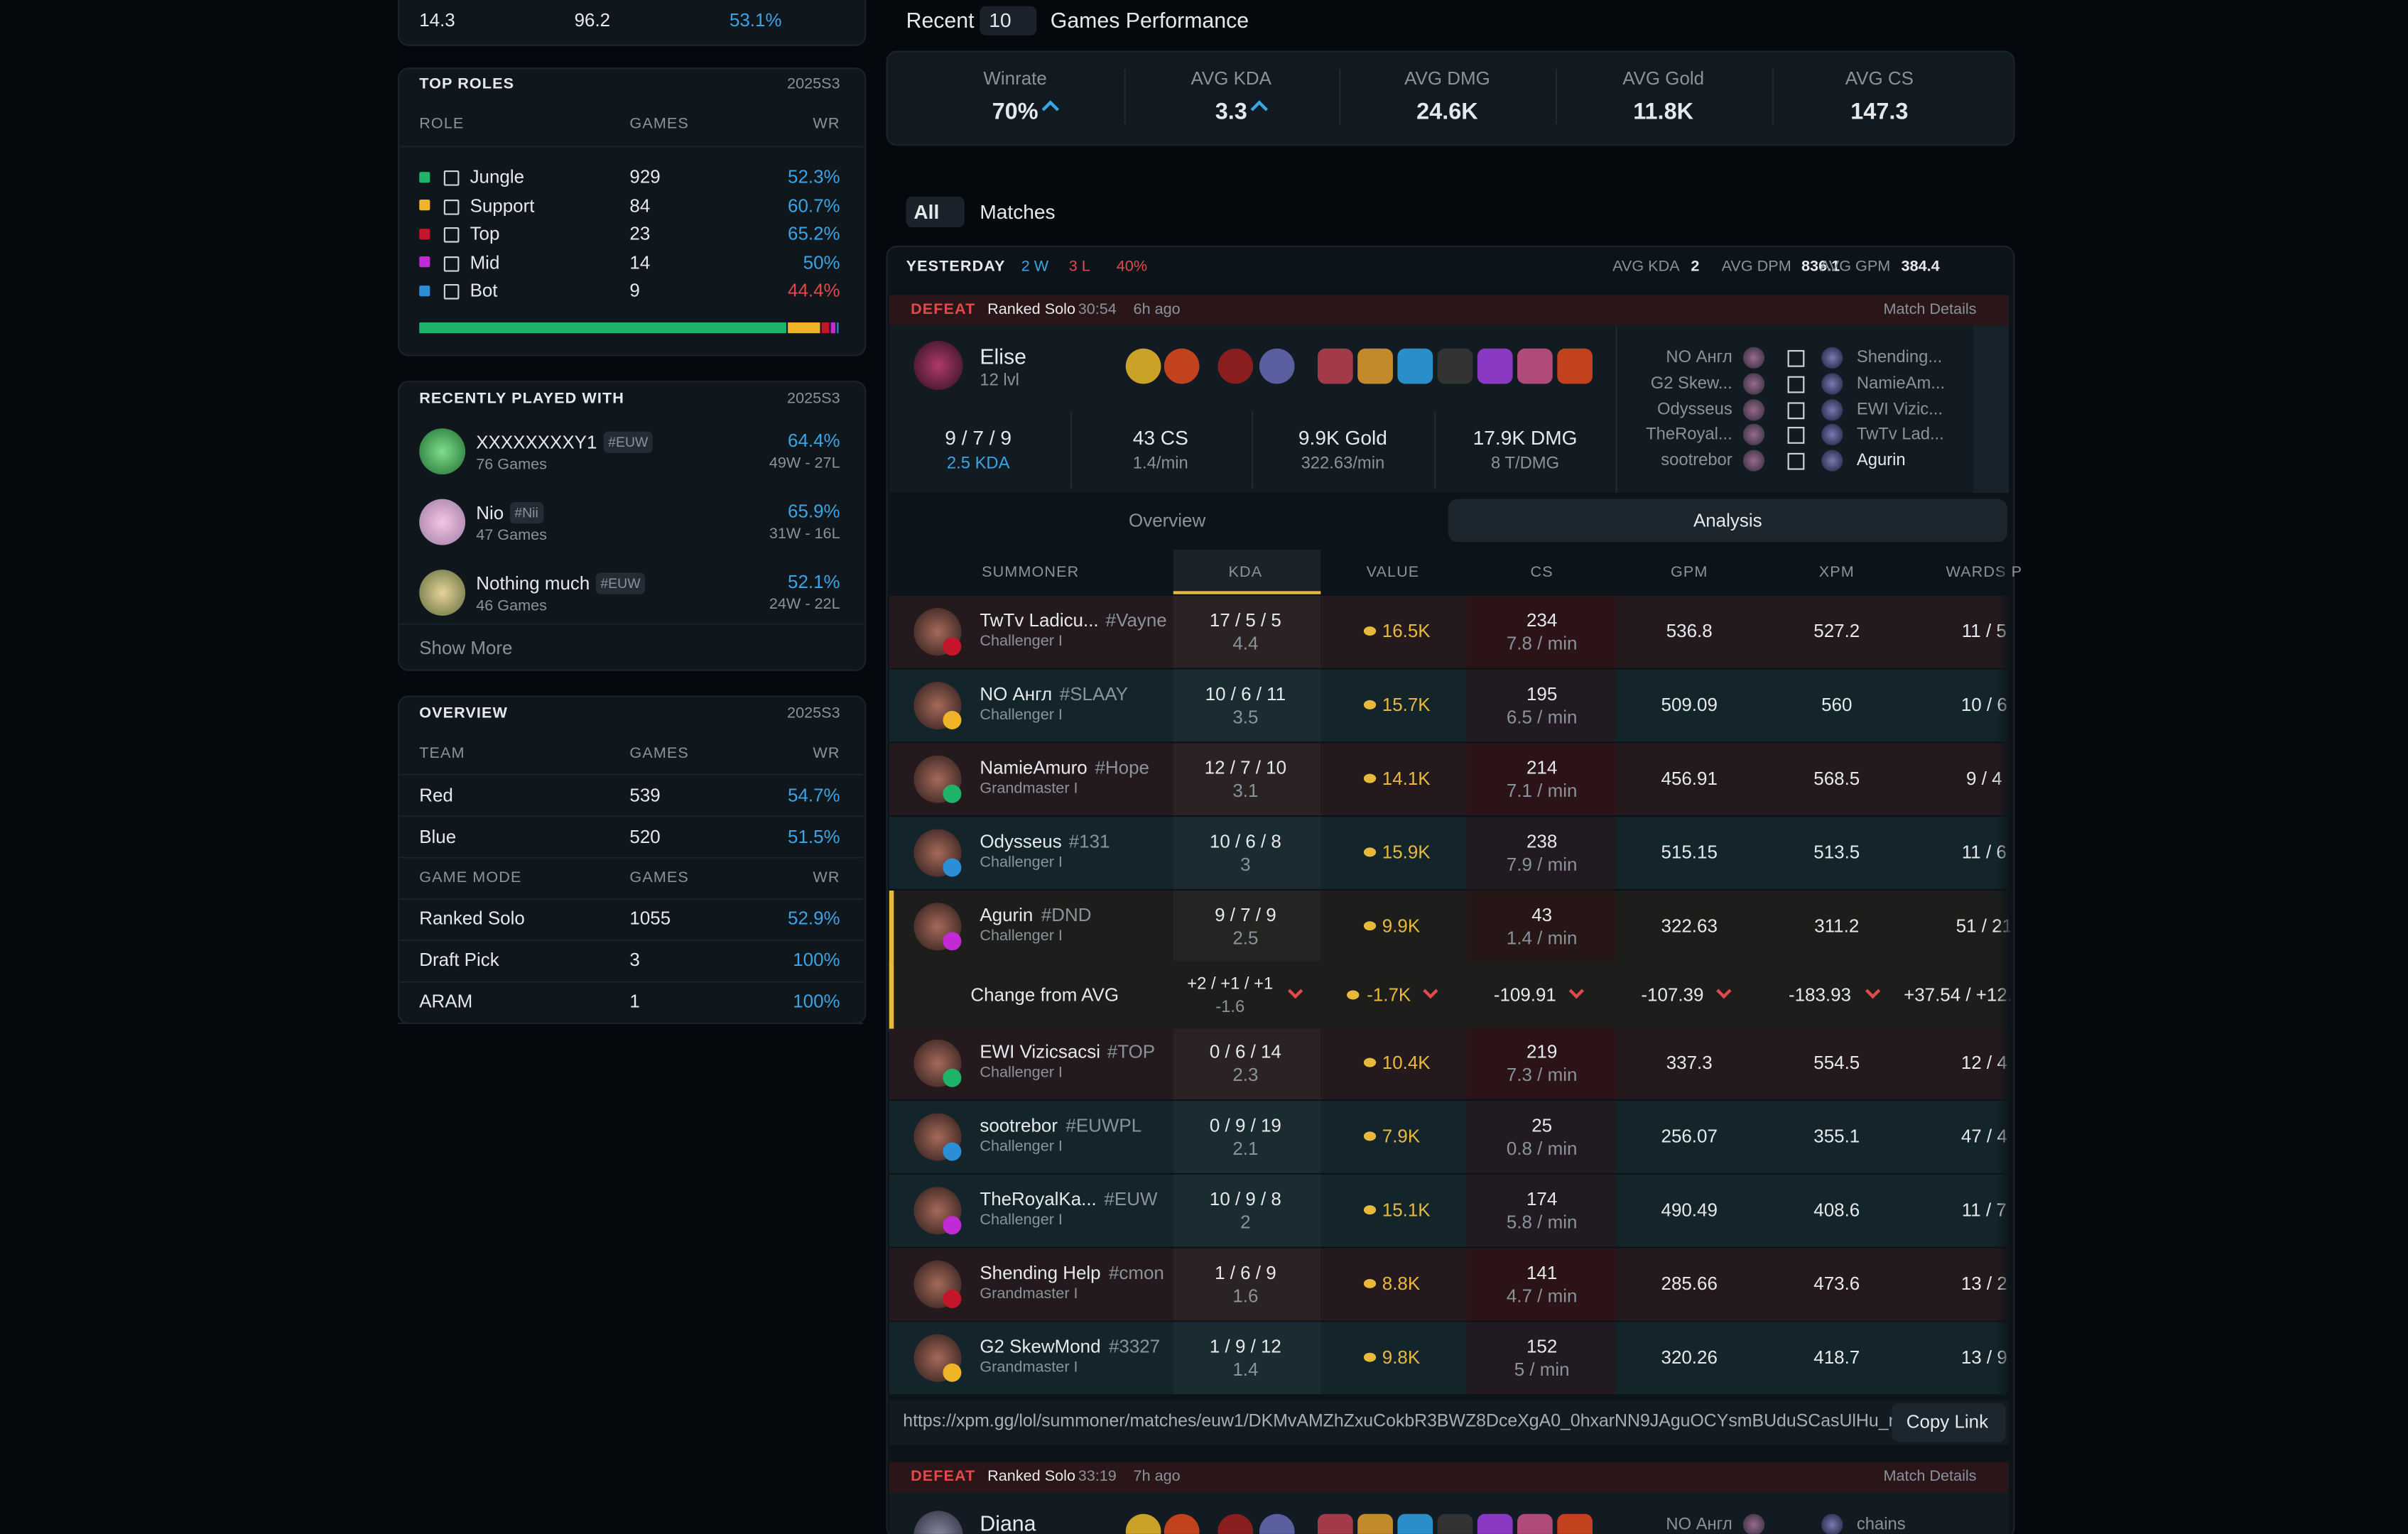 This screenshot has width=2408, height=1534. I want to click on change-row, so click(1449, 995).